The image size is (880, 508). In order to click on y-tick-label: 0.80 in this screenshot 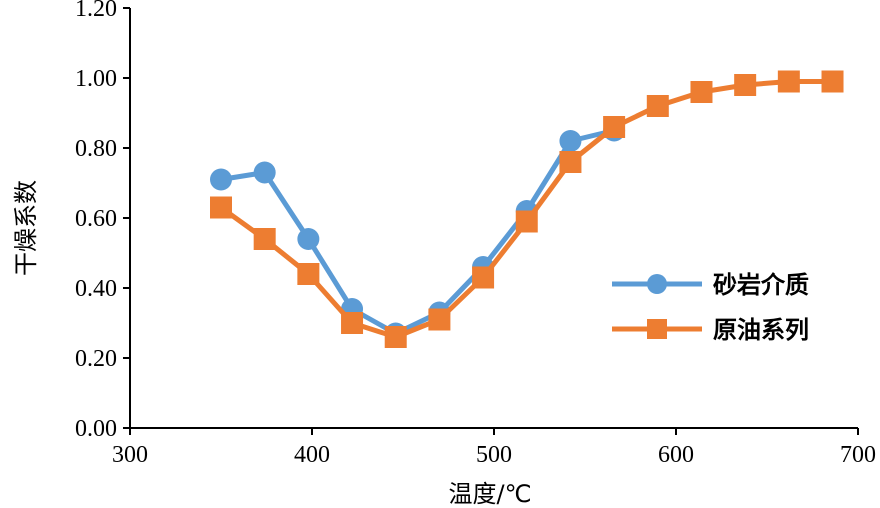, I will do `click(96, 149)`.